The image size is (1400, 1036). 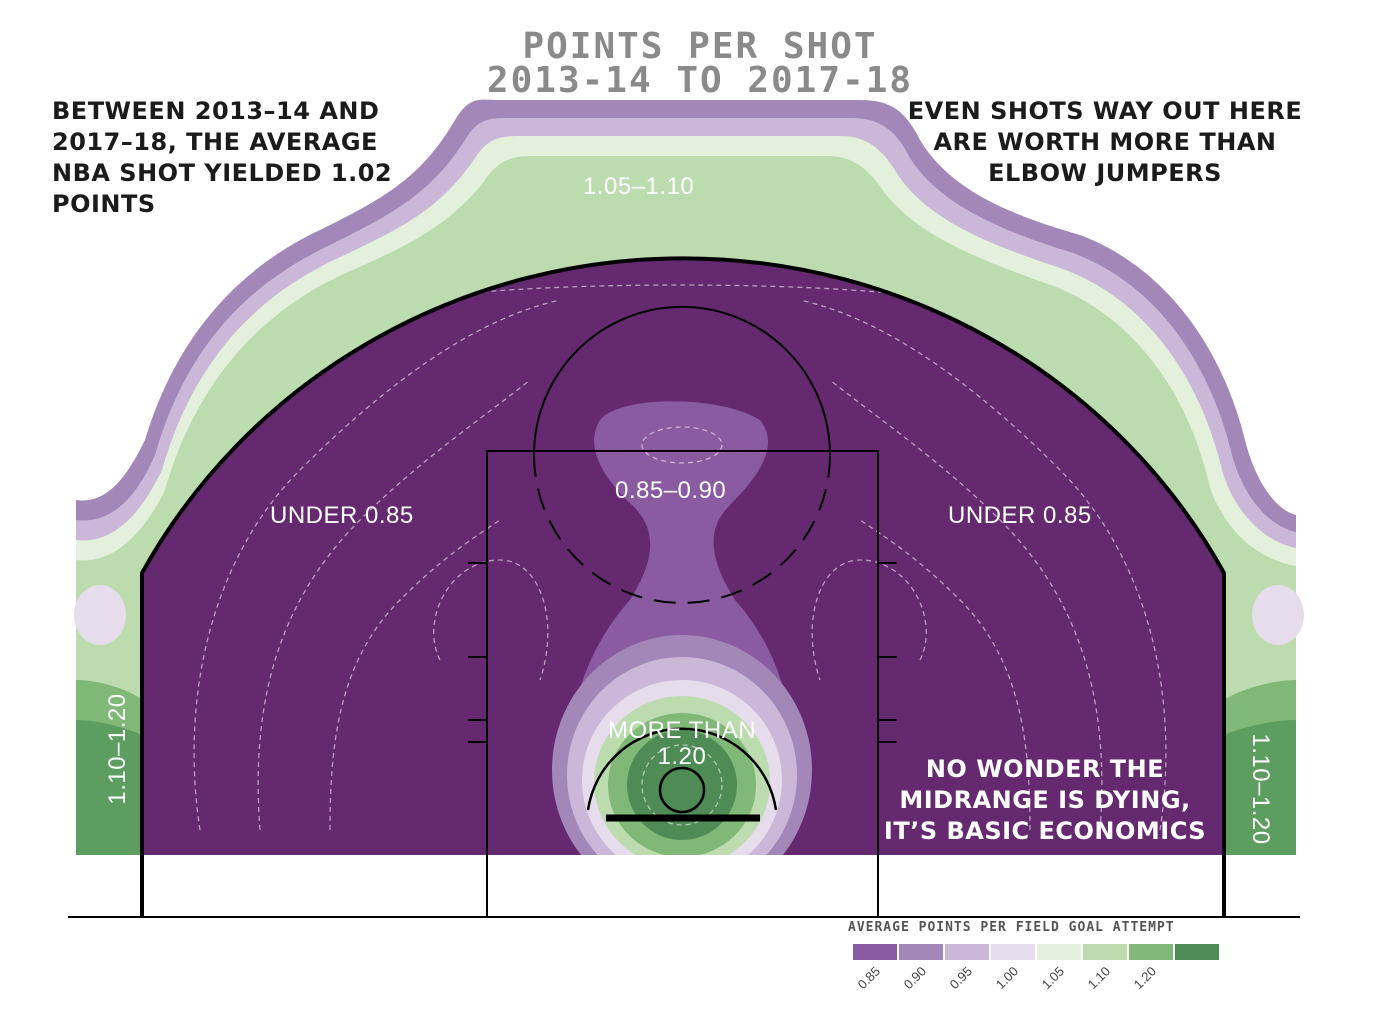 I want to click on legend-tick-label: 0.95, so click(x=961, y=978).